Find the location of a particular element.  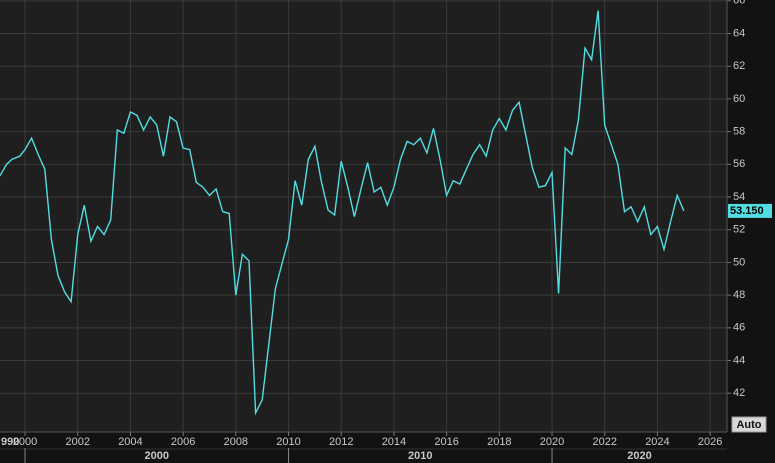

last-value-label: 53.150 is located at coordinates (747, 211).